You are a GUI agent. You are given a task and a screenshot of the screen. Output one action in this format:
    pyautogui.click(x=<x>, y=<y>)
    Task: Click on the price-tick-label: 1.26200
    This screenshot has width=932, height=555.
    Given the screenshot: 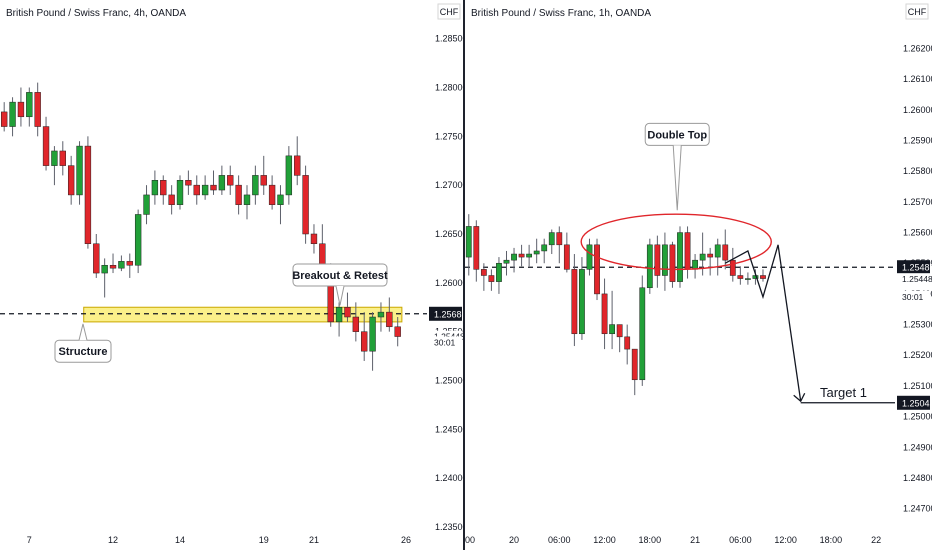 What is the action you would take?
    pyautogui.click(x=917, y=49)
    